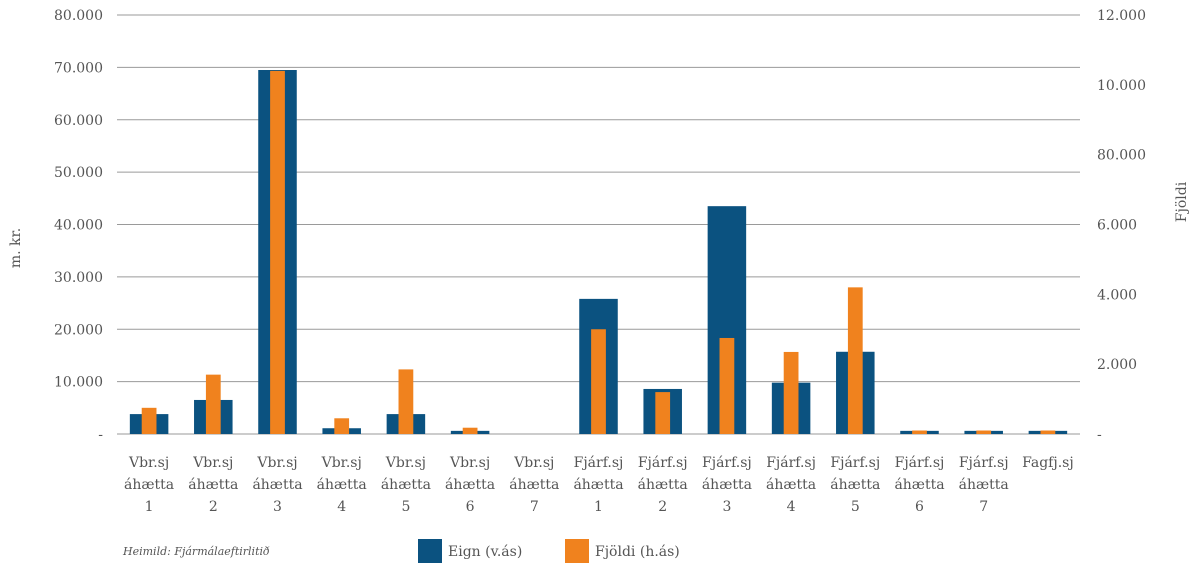 The image size is (1195, 564). I want to click on legend-swatch-fjoldi, so click(577, 551).